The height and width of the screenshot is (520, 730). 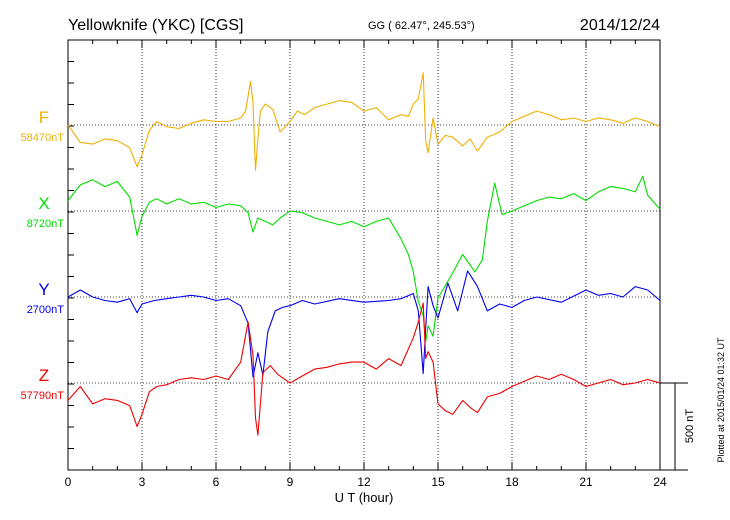 I want to click on x-tick-labels: 0 3 6 9 12 15 18 21 24, so click(x=366, y=482).